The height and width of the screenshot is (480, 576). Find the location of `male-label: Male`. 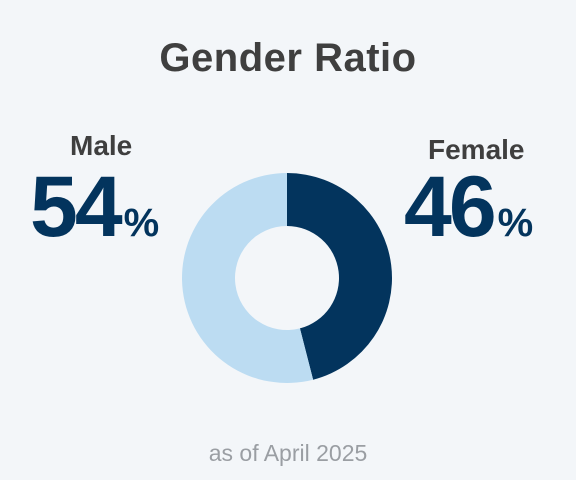

male-label: Male is located at coordinates (101, 145).